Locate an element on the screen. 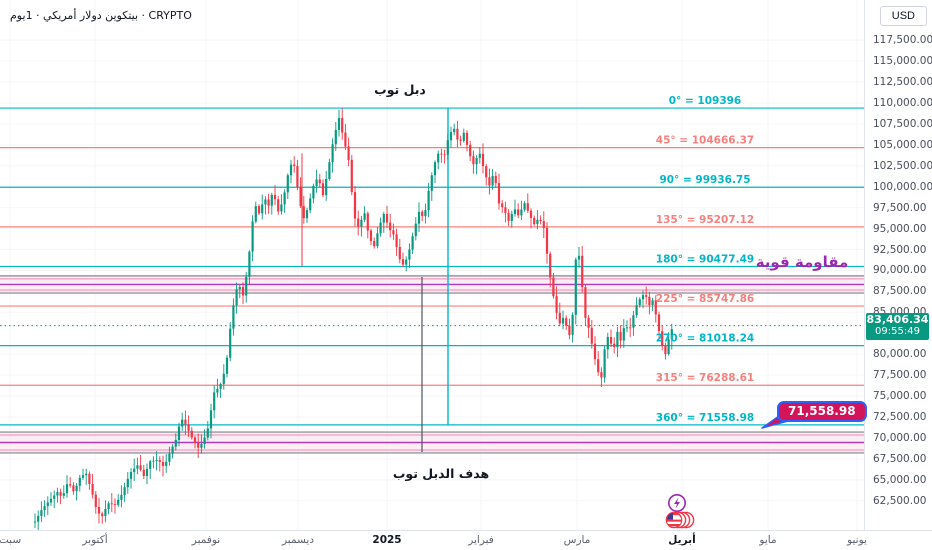  price-tick: 87,500.00 is located at coordinates (900, 291).